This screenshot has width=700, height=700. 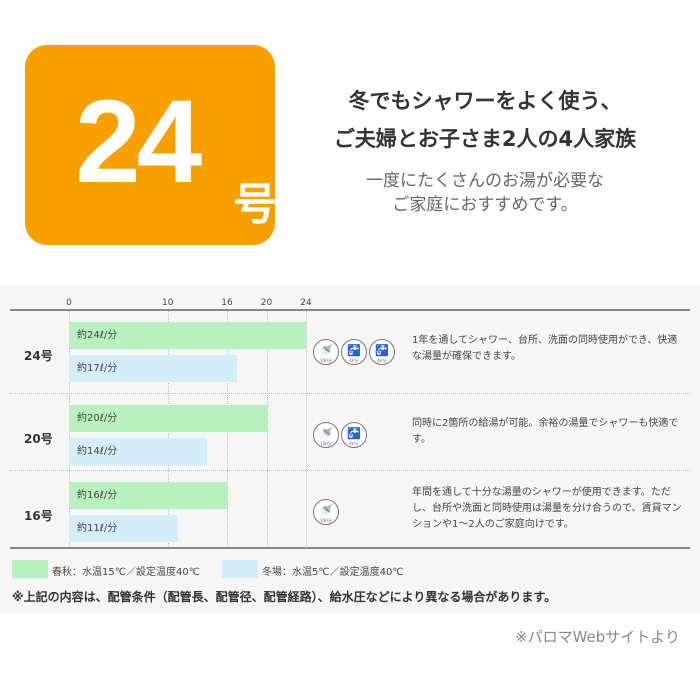 I want to click on row-label: 16号, so click(x=38, y=516).